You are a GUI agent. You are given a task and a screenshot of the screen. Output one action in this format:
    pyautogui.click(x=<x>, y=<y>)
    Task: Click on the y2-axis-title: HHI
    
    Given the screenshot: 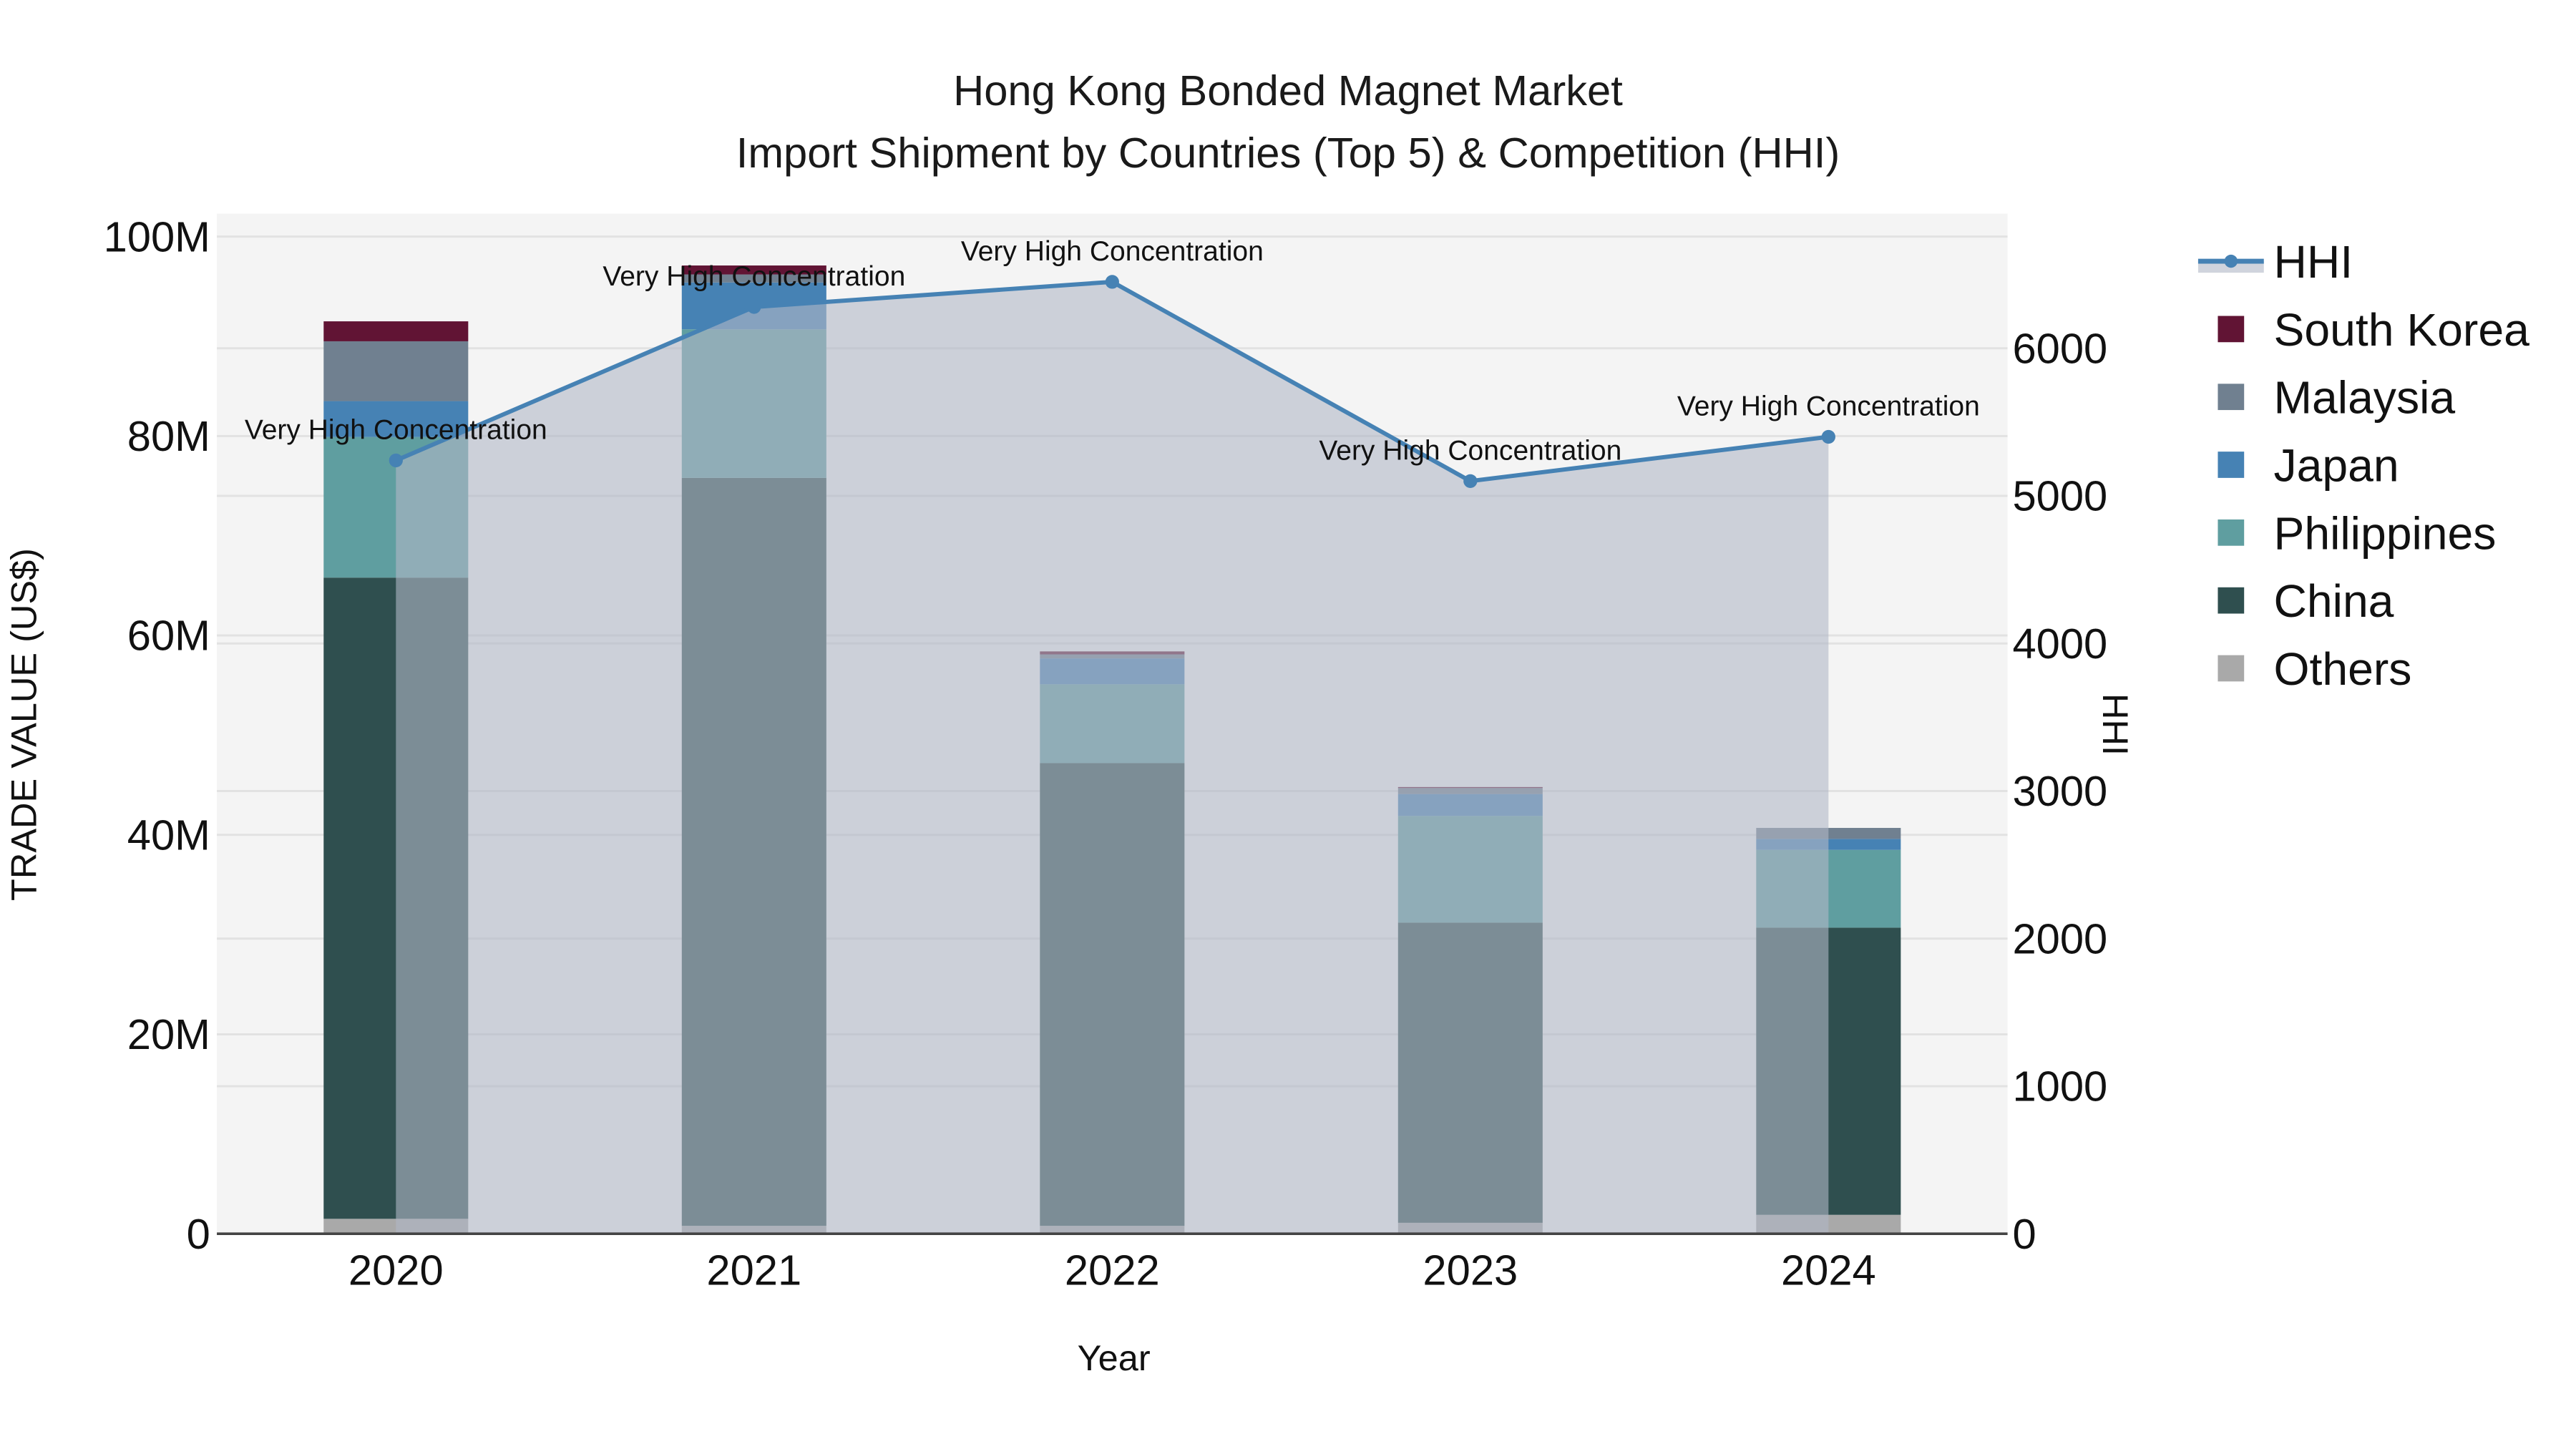 What is the action you would take?
    pyautogui.click(x=2115, y=724)
    